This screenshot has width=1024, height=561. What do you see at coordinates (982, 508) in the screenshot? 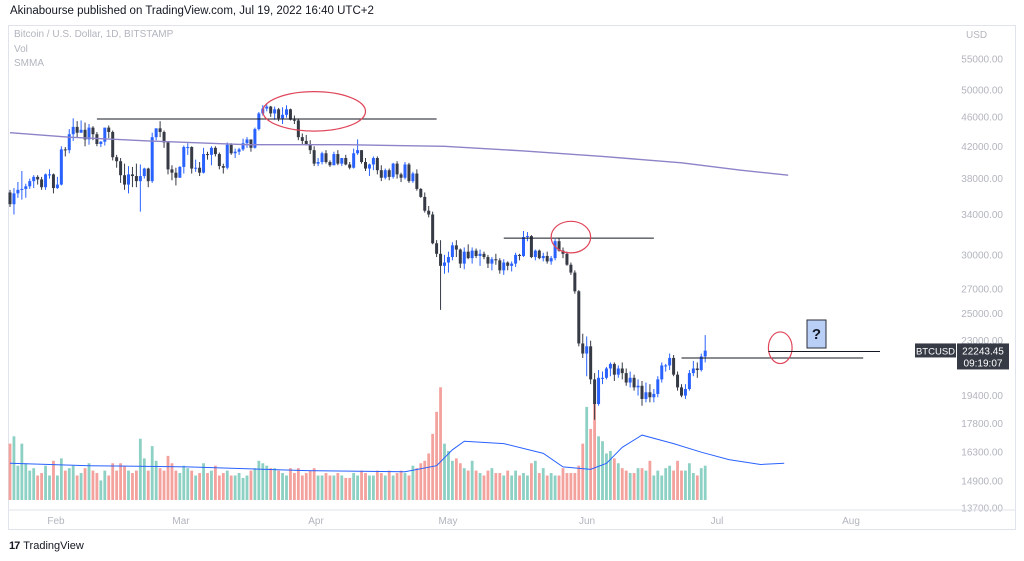
I see `y-tick-label: 13700.00` at bounding box center [982, 508].